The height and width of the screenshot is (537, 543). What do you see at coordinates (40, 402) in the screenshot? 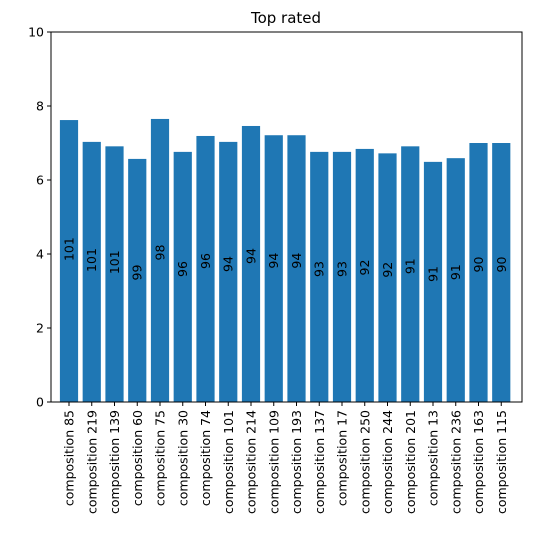
I see `y-tick-label: 0` at bounding box center [40, 402].